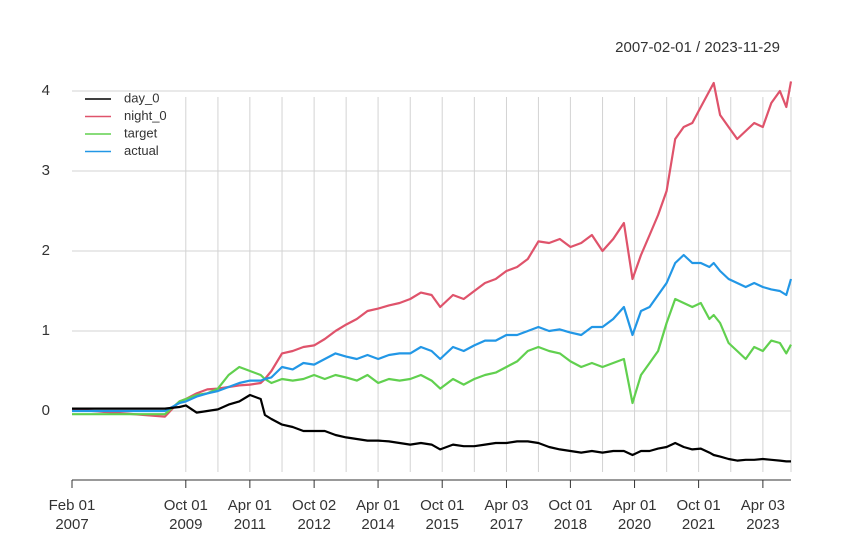 The height and width of the screenshot is (551, 863). Describe the element at coordinates (378, 515) in the screenshot. I see `x-tick-label: Apr 01 2014` at that location.